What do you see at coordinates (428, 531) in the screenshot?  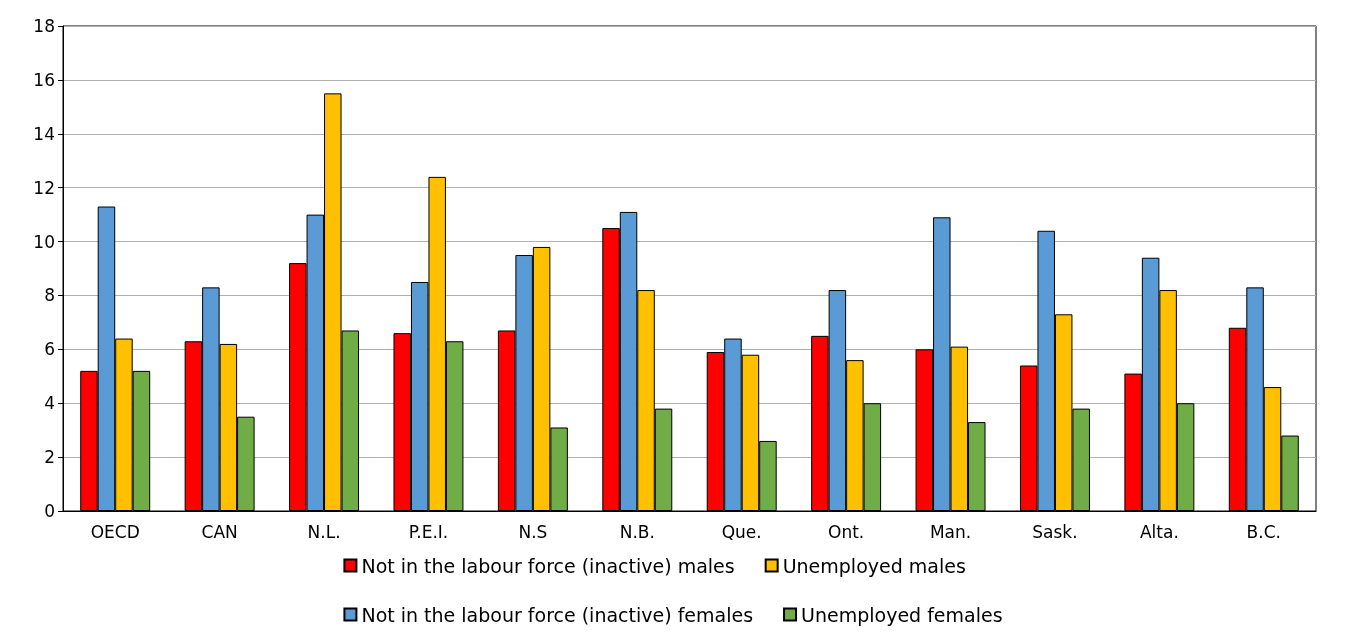 I see `x-tick-label: P.E.I.` at bounding box center [428, 531].